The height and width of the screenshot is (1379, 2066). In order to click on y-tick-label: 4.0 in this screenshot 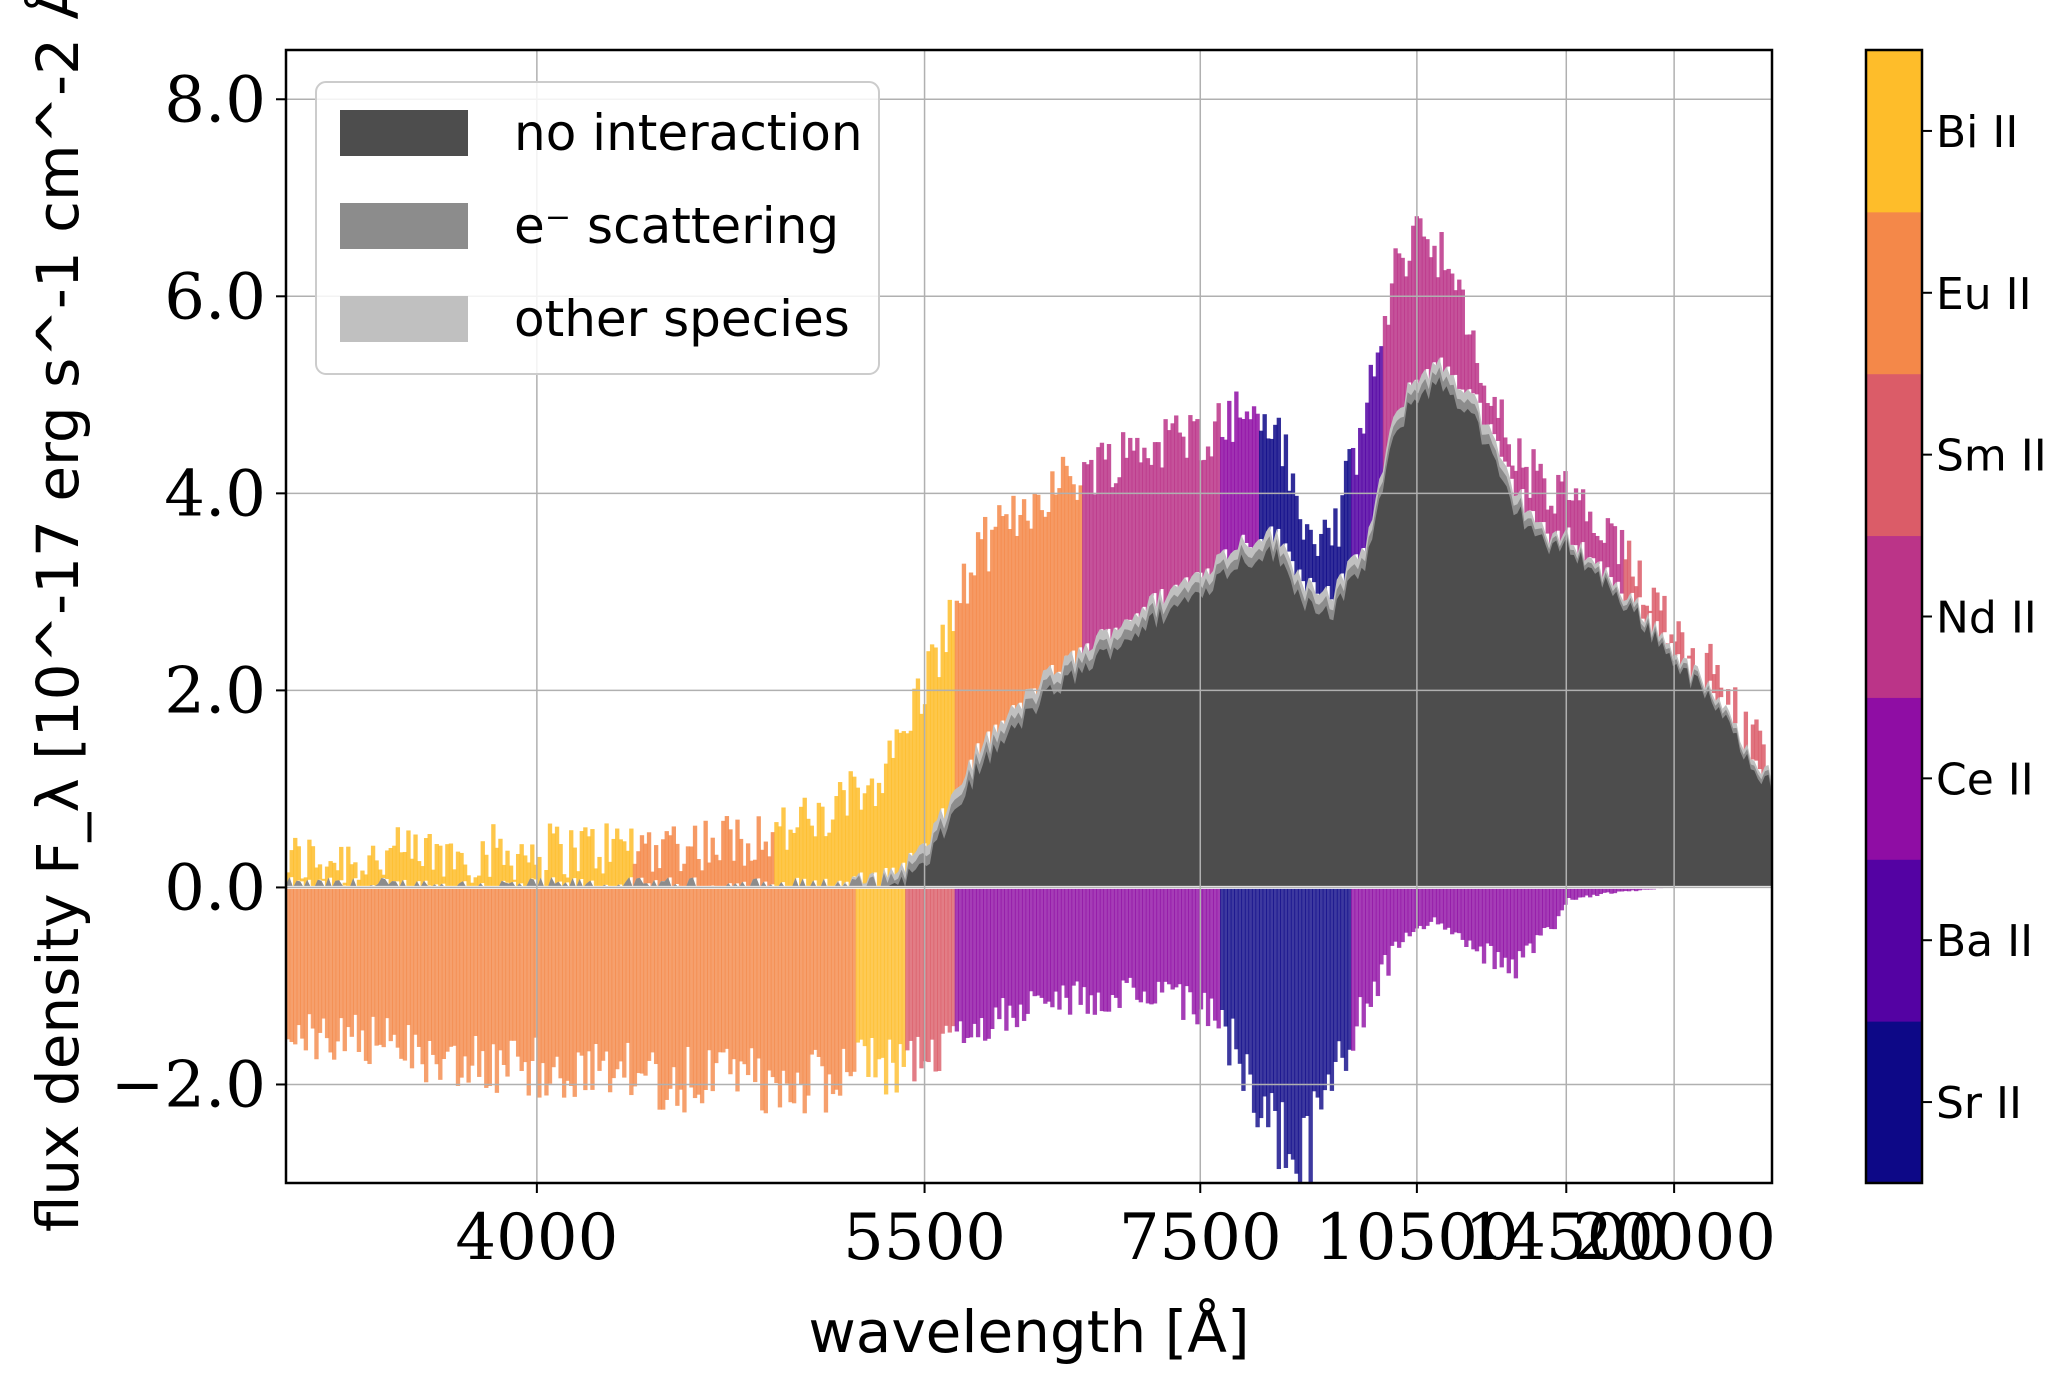, I will do `click(215, 494)`.